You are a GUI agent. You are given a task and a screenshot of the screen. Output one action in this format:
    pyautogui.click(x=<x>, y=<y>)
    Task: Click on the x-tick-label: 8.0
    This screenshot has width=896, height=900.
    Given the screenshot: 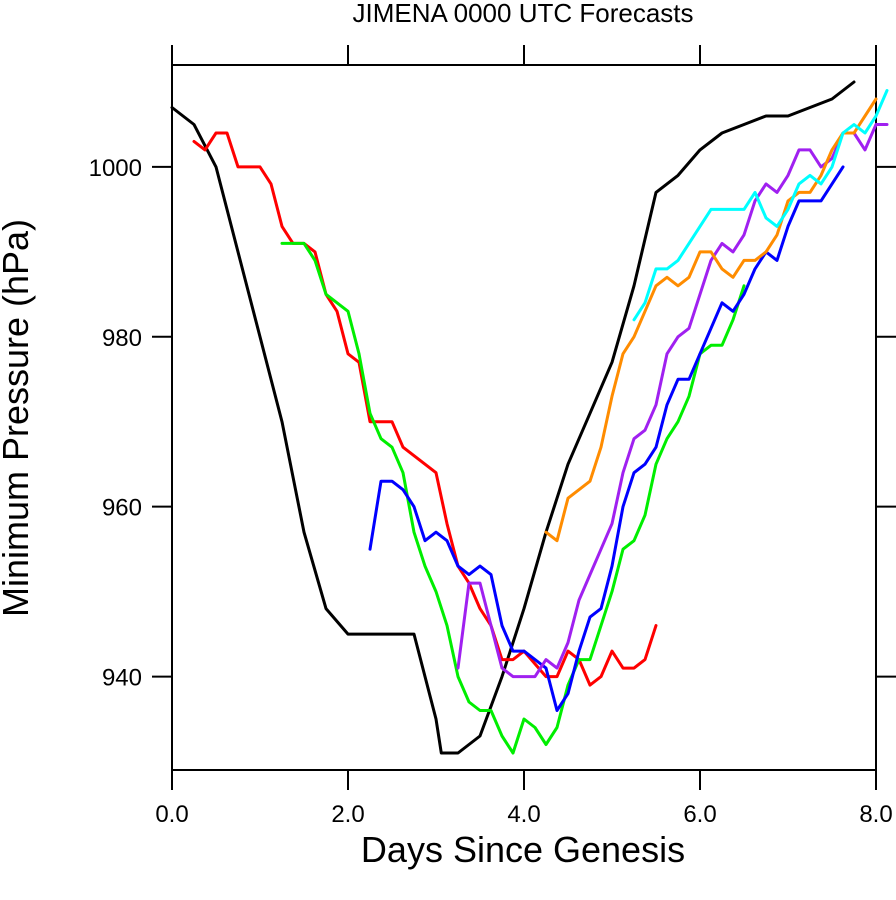 What is the action you would take?
    pyautogui.click(x=875, y=814)
    